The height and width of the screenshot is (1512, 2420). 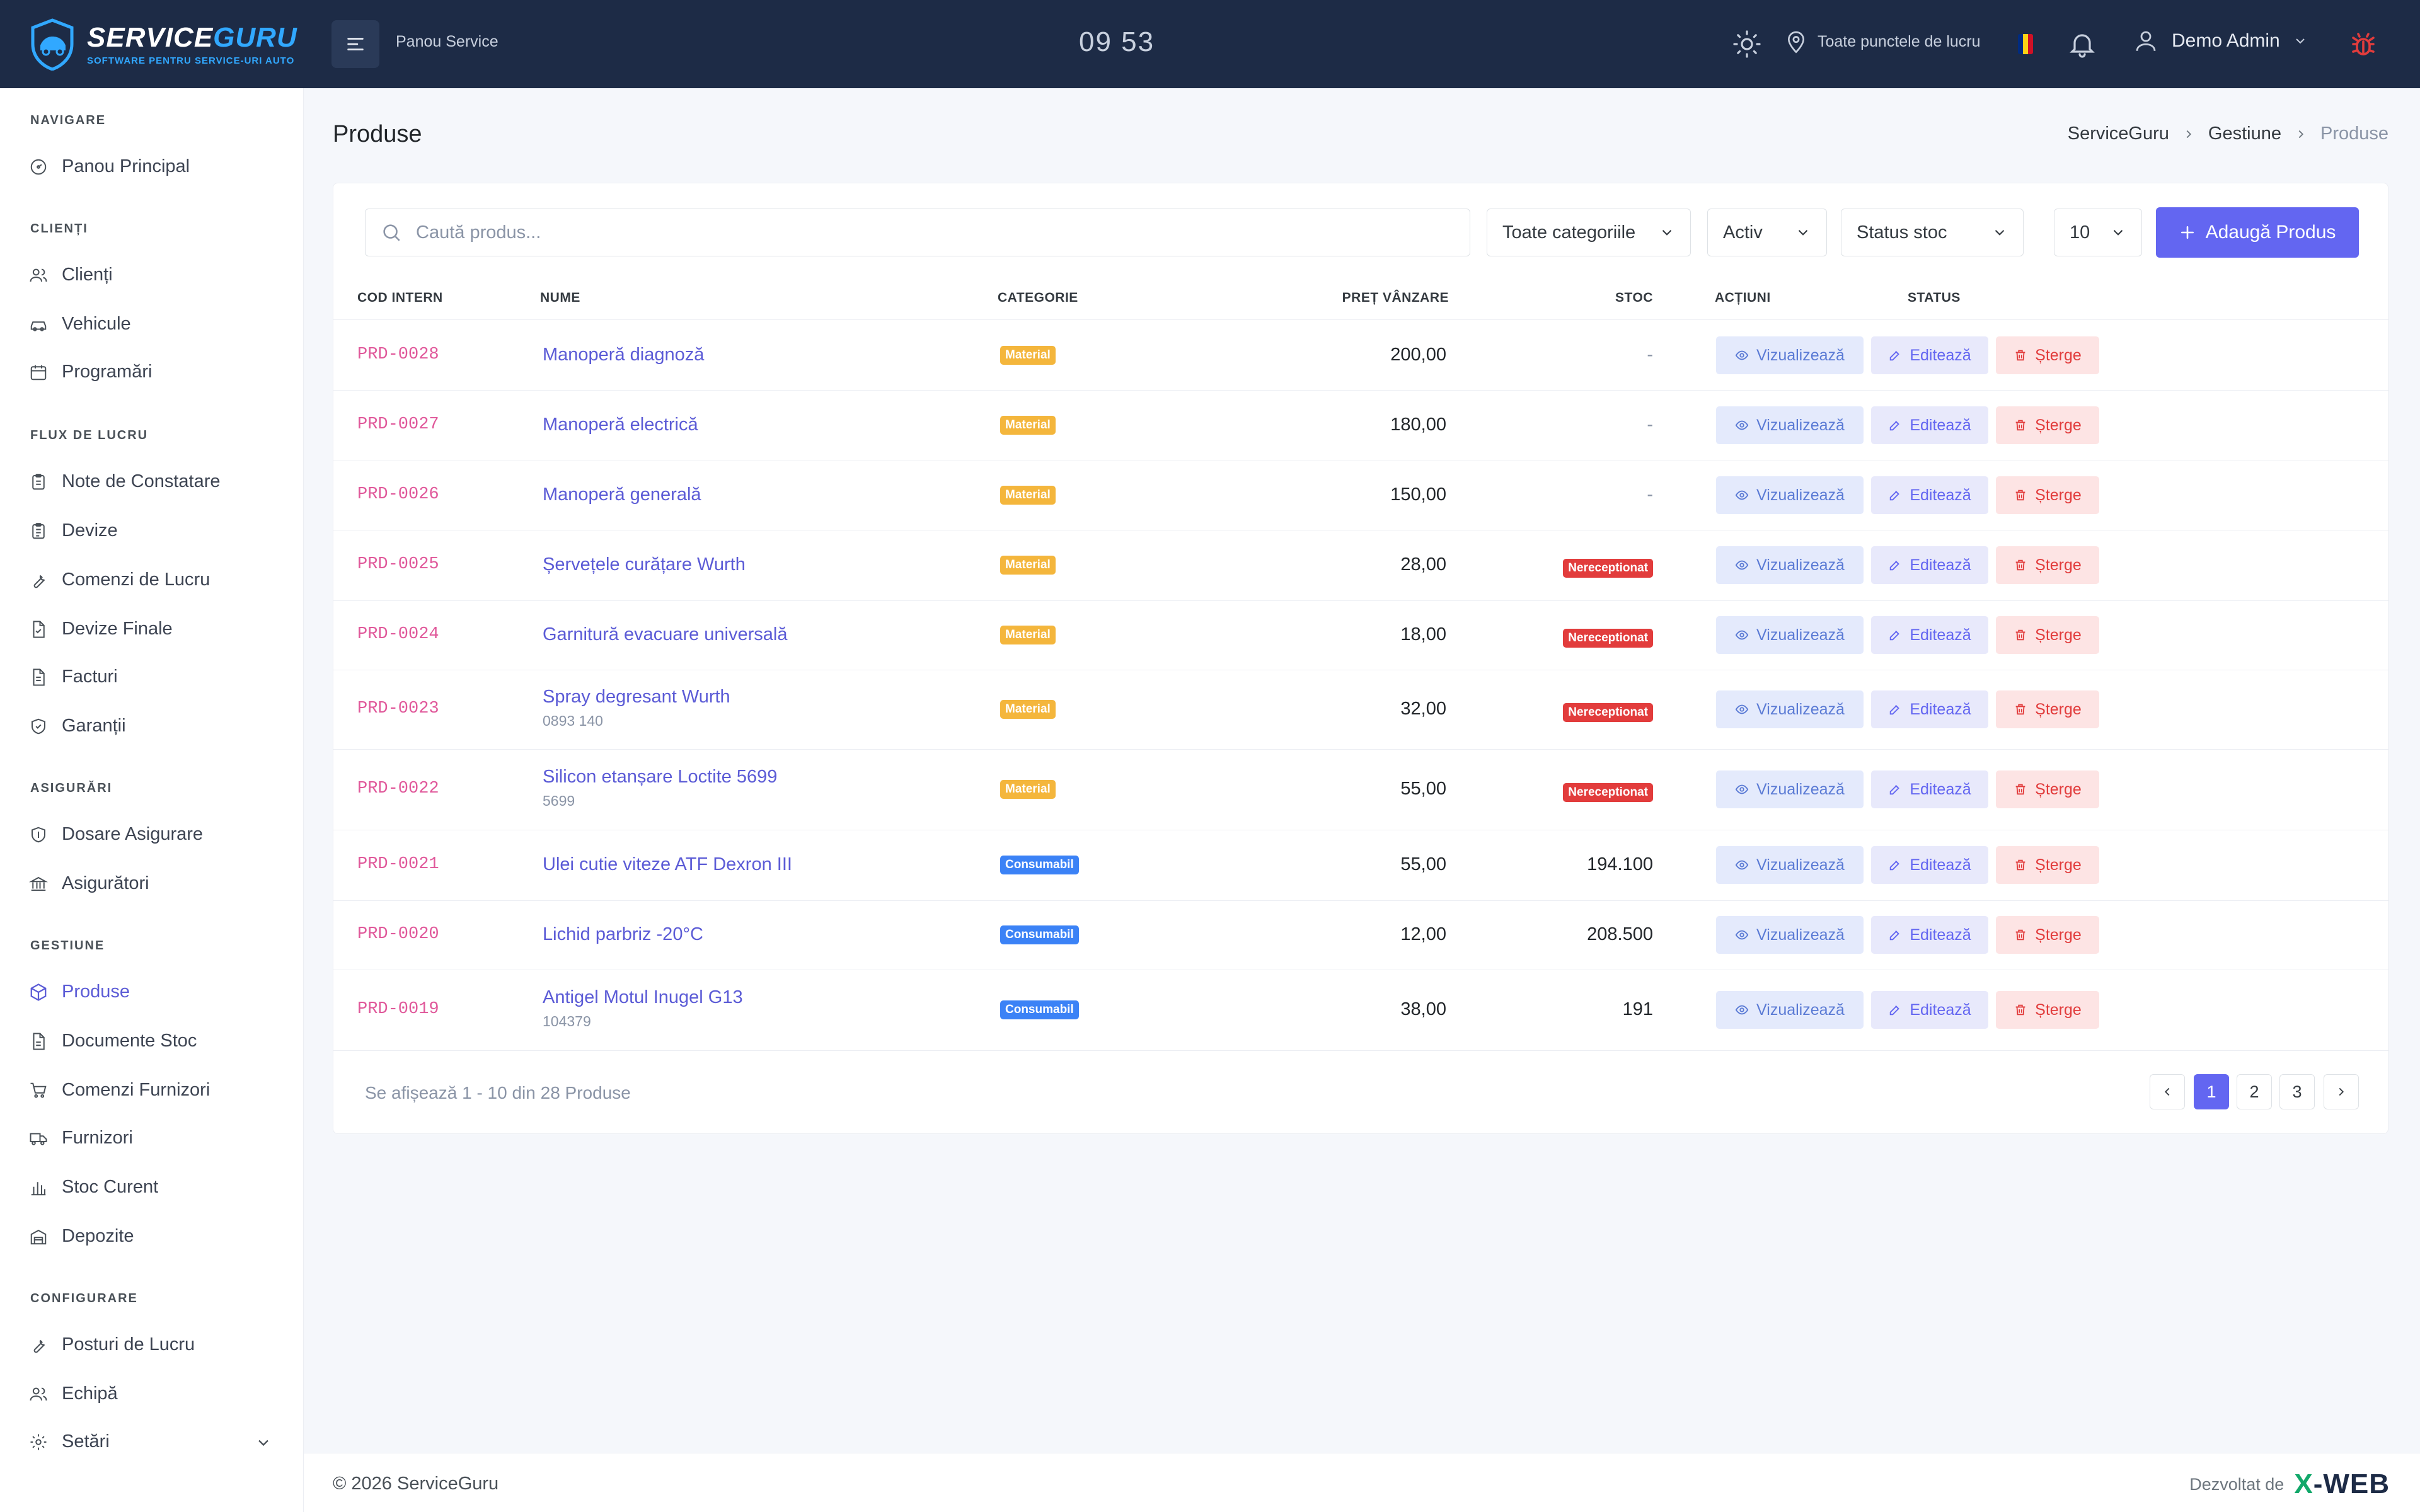 What do you see at coordinates (2289, 1484) in the screenshot?
I see `developer-credit: Dezvoltat de X-WEB` at bounding box center [2289, 1484].